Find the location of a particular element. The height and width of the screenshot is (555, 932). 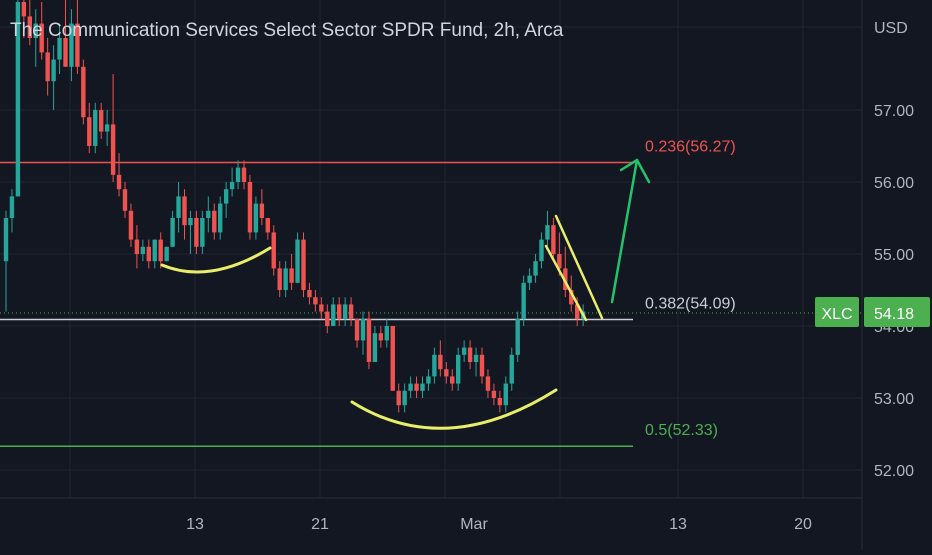

x-tick-label: 20 is located at coordinates (803, 524).